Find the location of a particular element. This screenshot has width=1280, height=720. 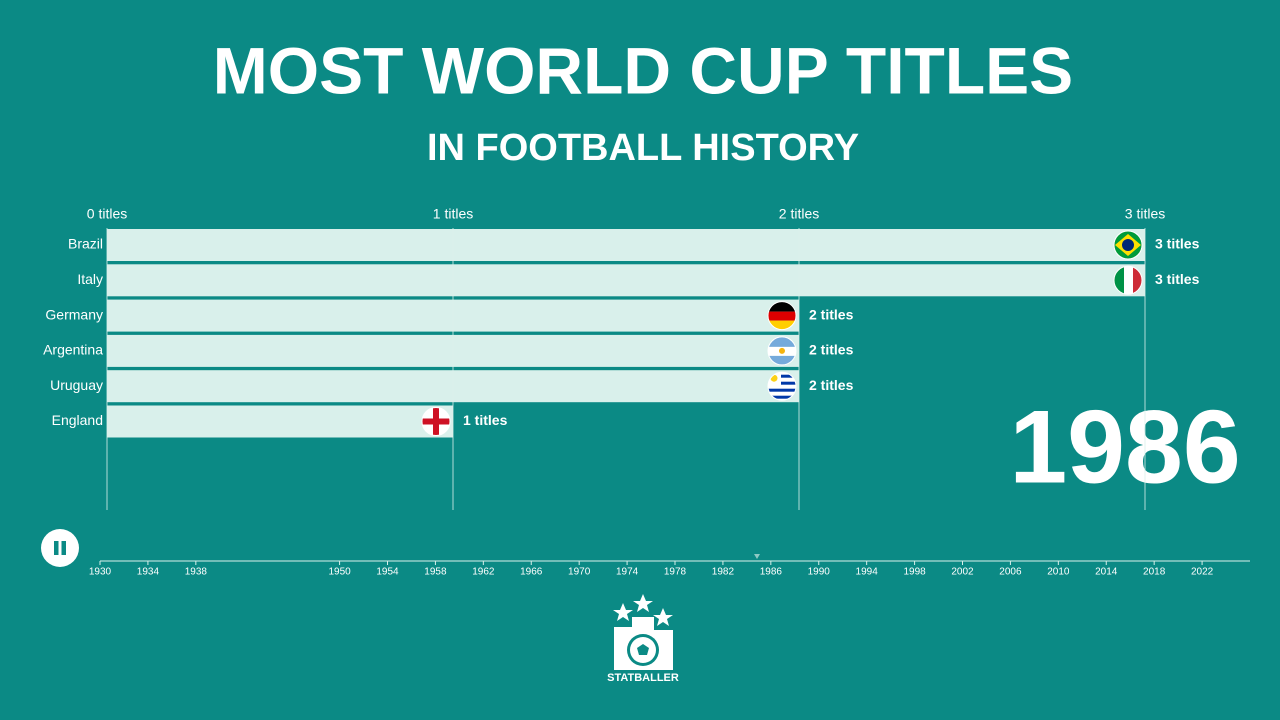

timeline-tick-label: 1990 is located at coordinates (819, 572).